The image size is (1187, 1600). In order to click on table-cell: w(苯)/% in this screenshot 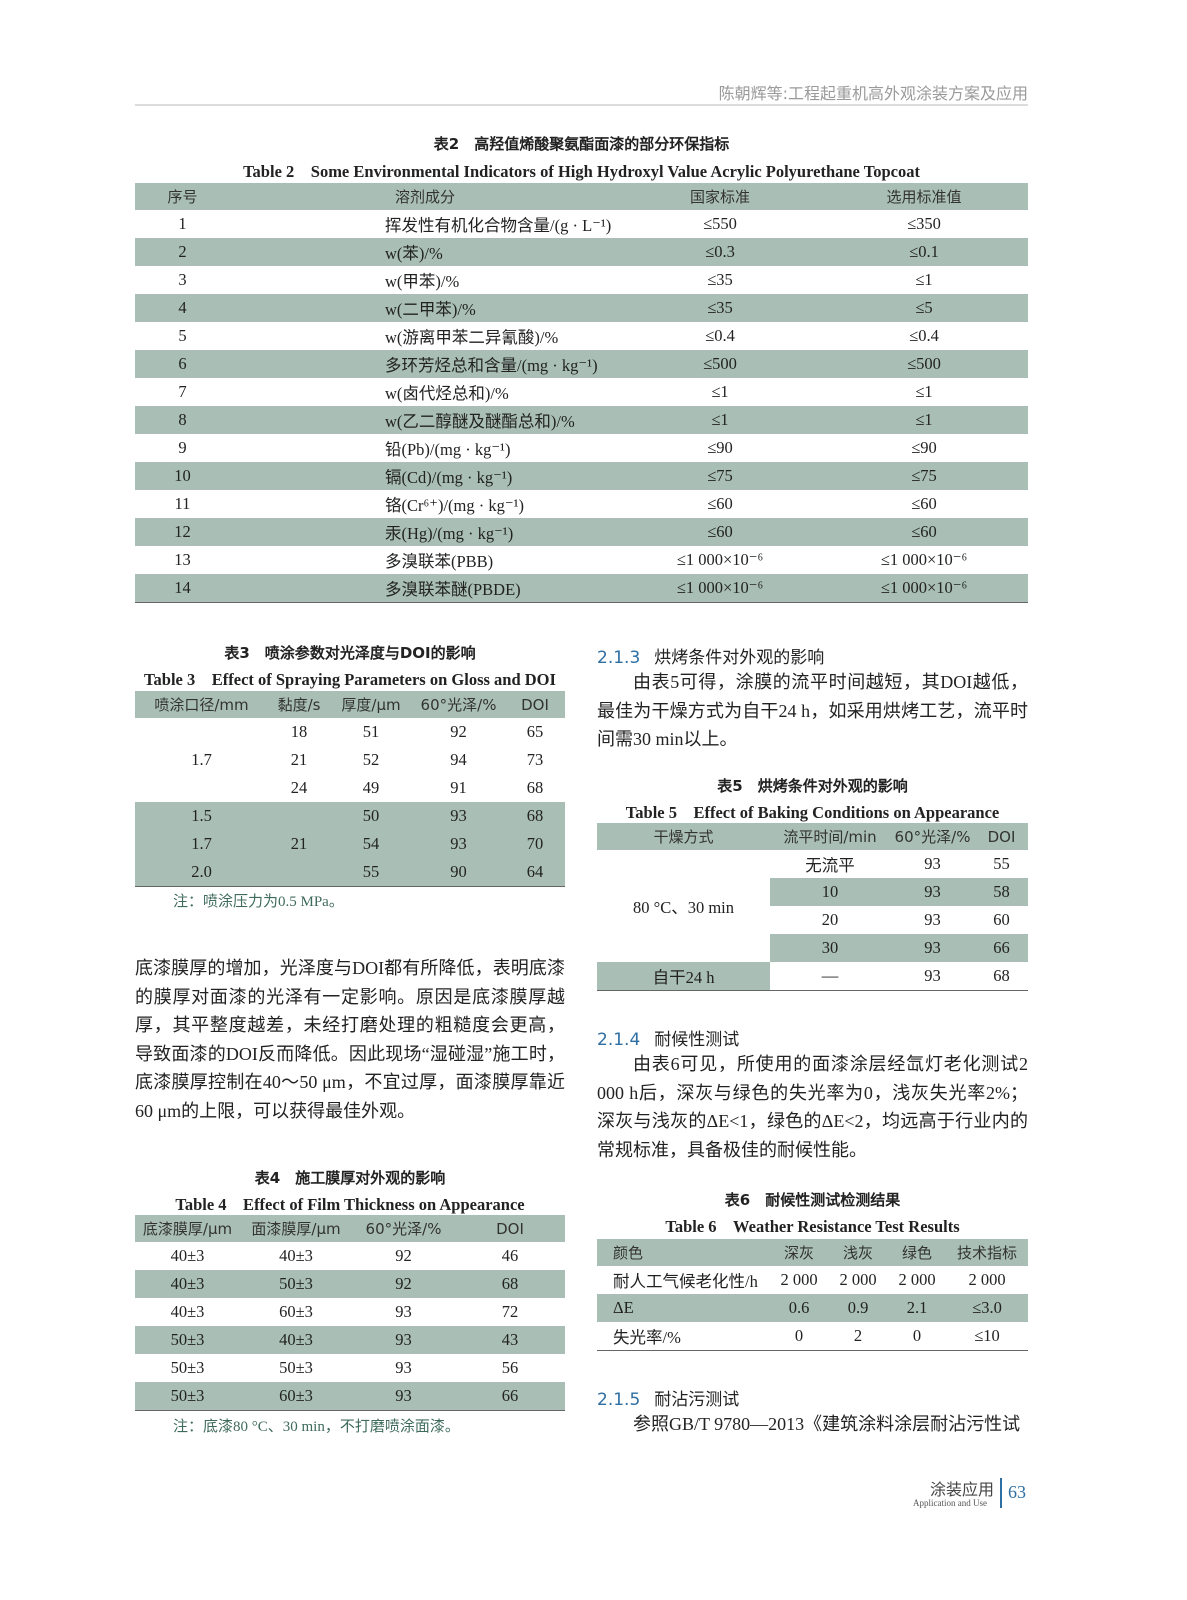, I will do `click(425, 252)`.